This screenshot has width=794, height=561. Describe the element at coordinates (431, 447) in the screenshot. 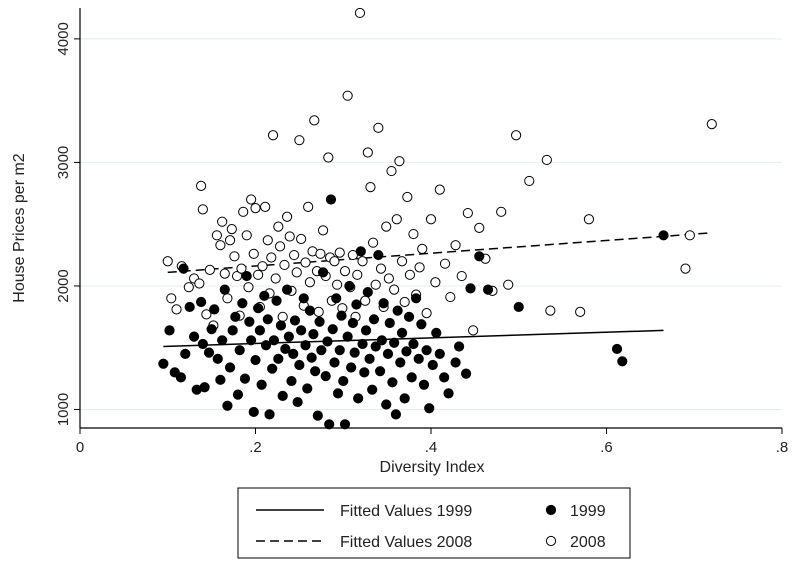

I see `x-tick-label: .4` at that location.